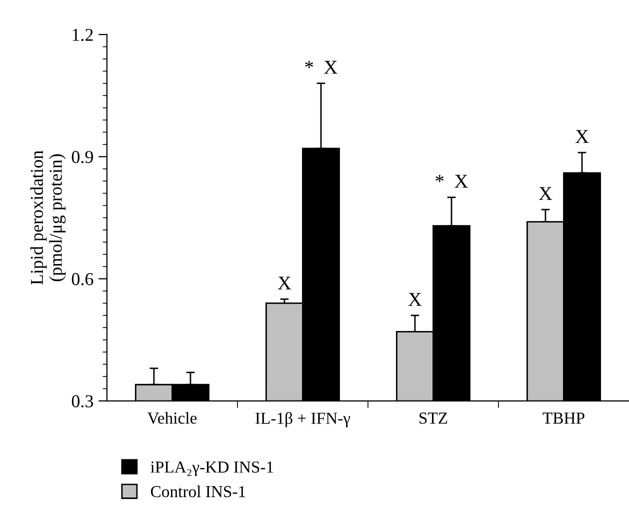 The height and width of the screenshot is (531, 629). I want to click on y-axis-title: Lipid peroxidation (pmol/μg protein), so click(48, 217).